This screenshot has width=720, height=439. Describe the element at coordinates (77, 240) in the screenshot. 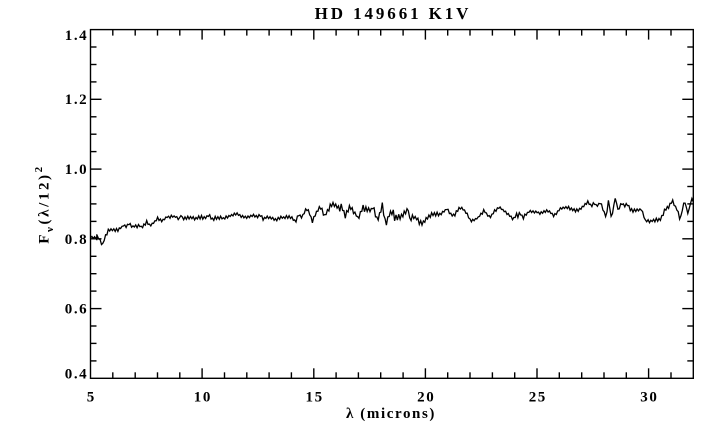

I see `svg-text: 0.8` at that location.